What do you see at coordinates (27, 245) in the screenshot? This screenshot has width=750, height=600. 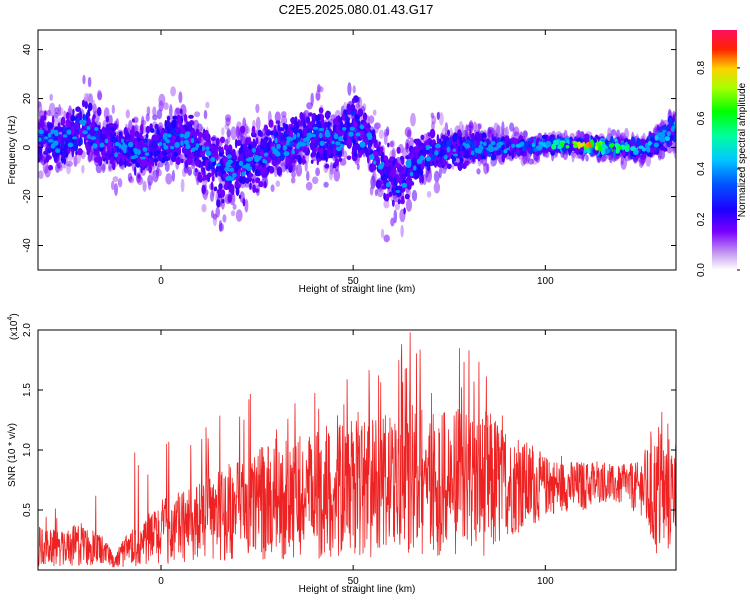 I see `spectrogram-y-tick-label: -40` at bounding box center [27, 245].